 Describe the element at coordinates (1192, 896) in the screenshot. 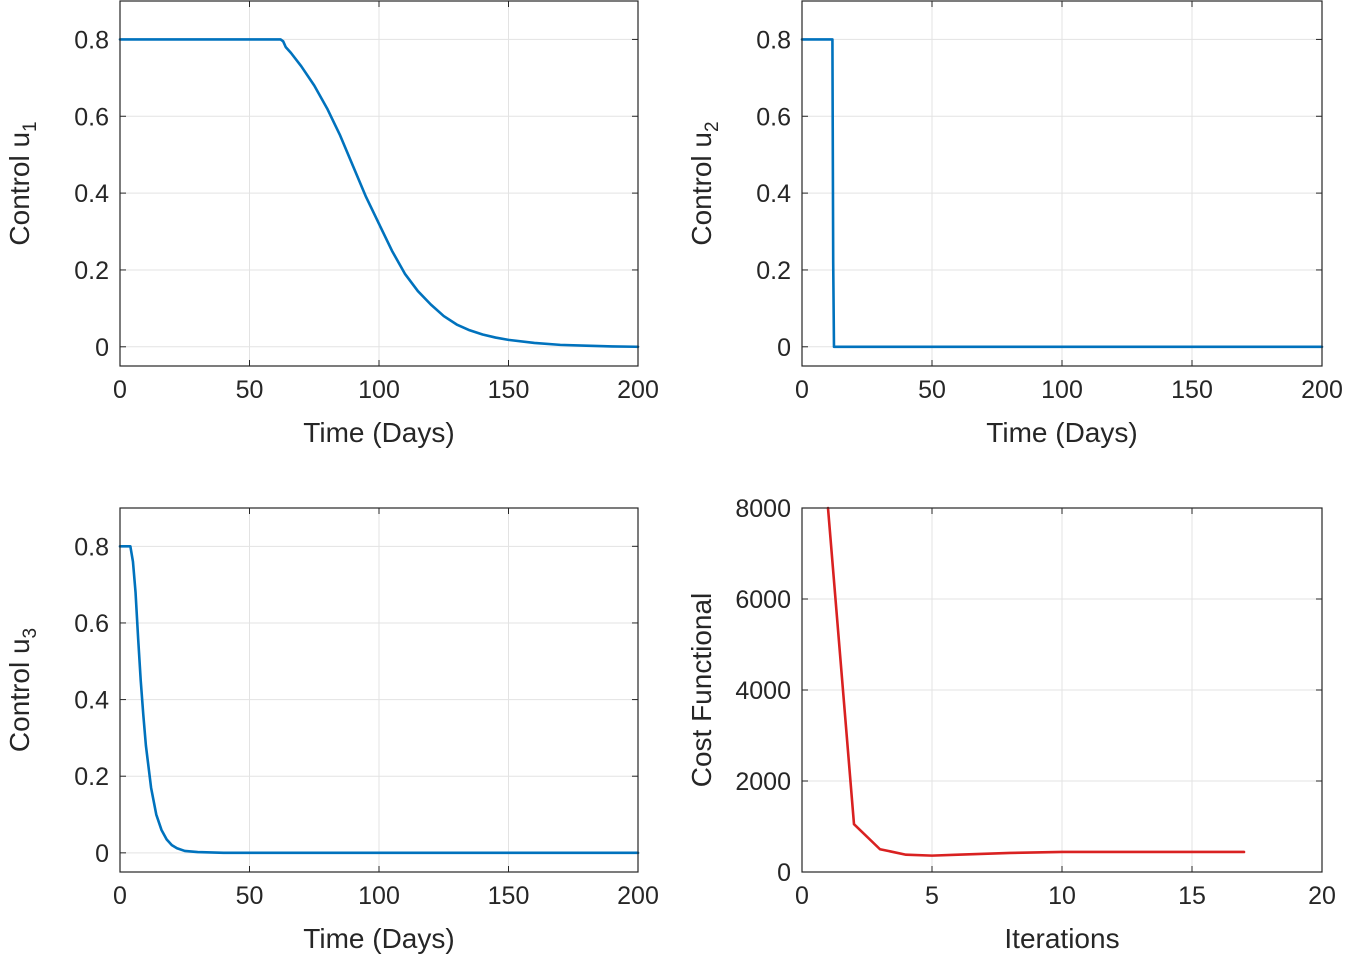

I see `x-tick-label: 15` at that location.